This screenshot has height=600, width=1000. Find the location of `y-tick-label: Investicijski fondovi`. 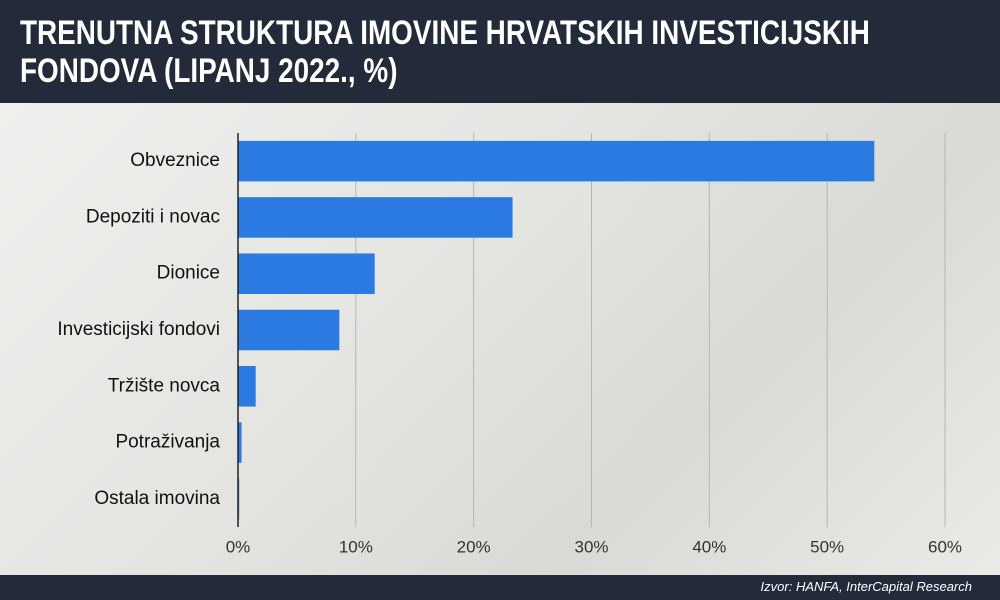

y-tick-label: Investicijski fondovi is located at coordinates (138, 329).